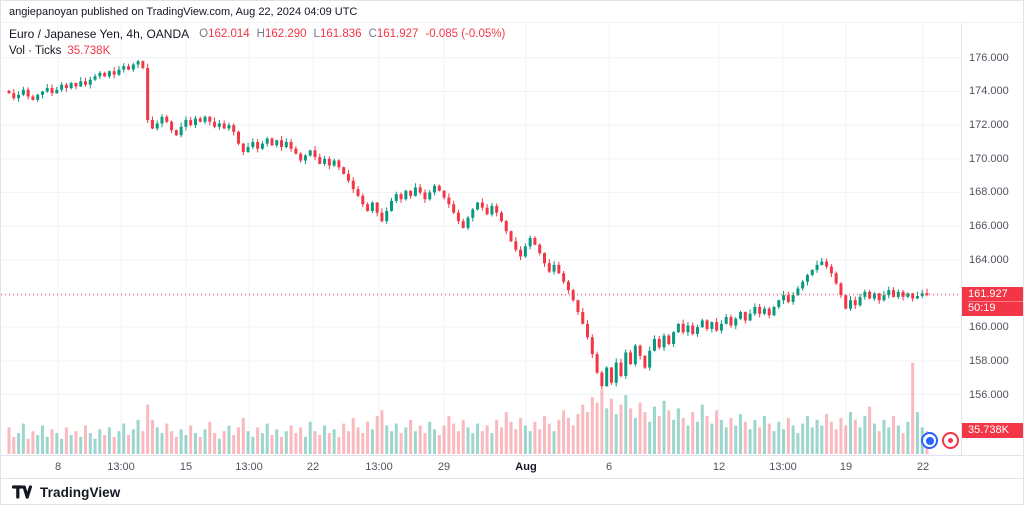 Image resolution: width=1024 pixels, height=505 pixels. I want to click on price-scale-label: 164.000, so click(989, 259).